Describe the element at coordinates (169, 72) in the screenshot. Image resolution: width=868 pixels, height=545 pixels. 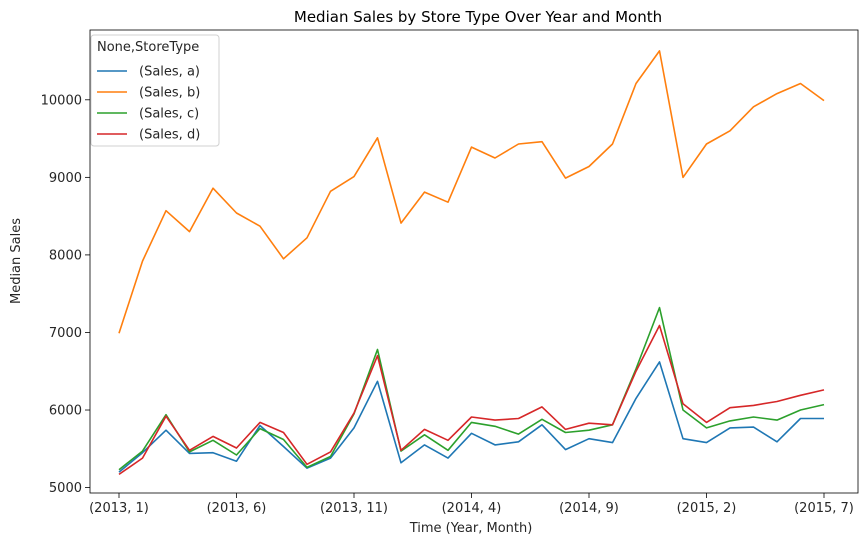
I see `legend-label: (Sales, a)` at that location.